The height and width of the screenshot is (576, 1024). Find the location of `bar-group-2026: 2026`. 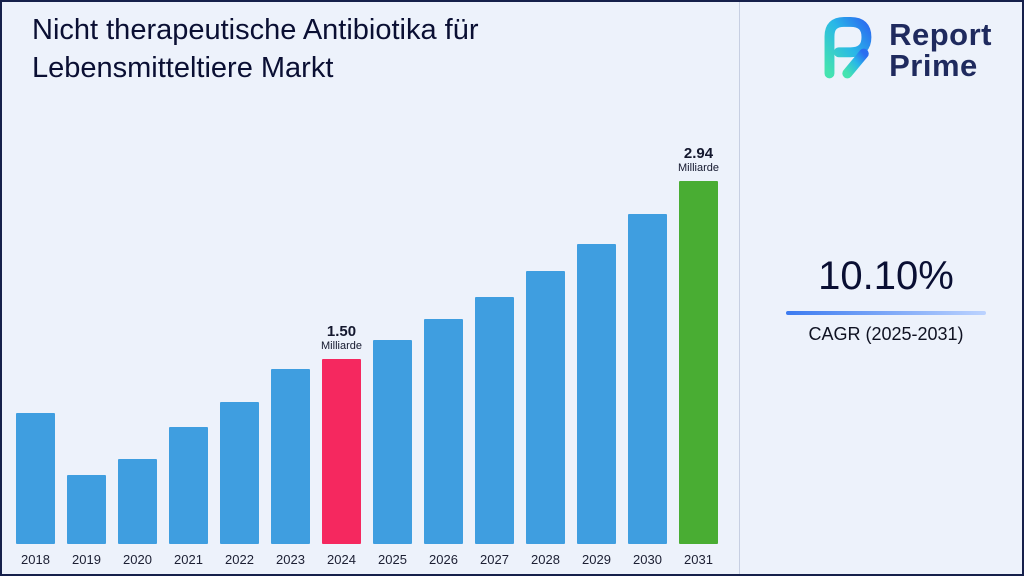

bar-group-2026: 2026 is located at coordinates (443, 443).